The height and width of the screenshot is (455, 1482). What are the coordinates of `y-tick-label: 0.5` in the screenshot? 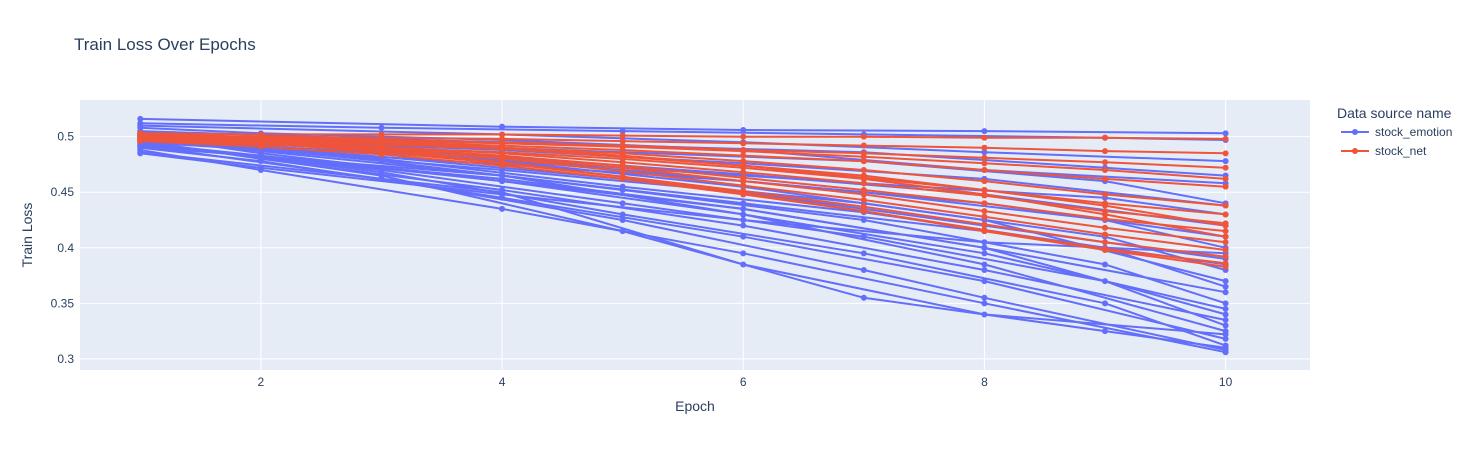 It's located at (65, 137).